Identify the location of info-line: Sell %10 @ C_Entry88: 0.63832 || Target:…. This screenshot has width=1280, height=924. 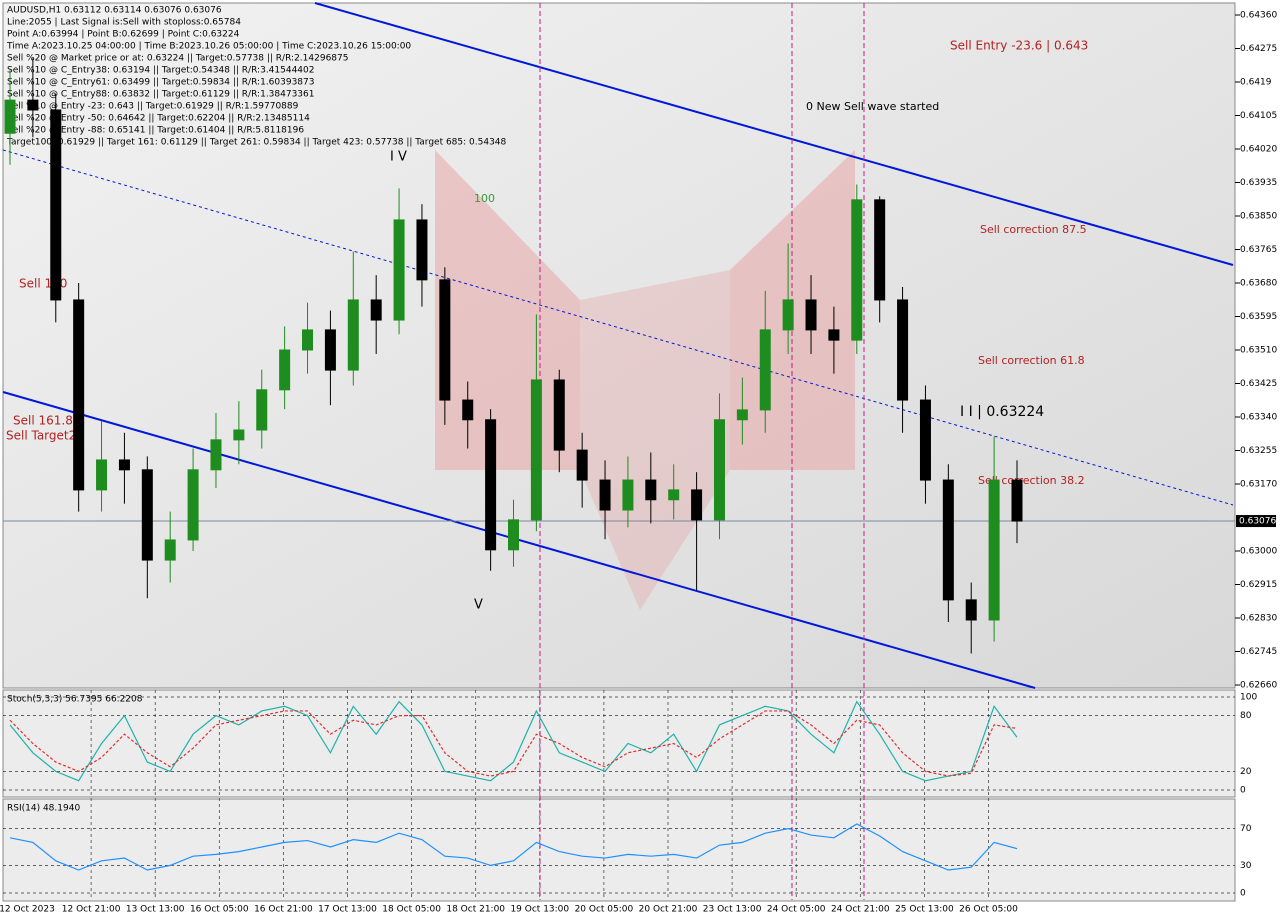
(161, 95).